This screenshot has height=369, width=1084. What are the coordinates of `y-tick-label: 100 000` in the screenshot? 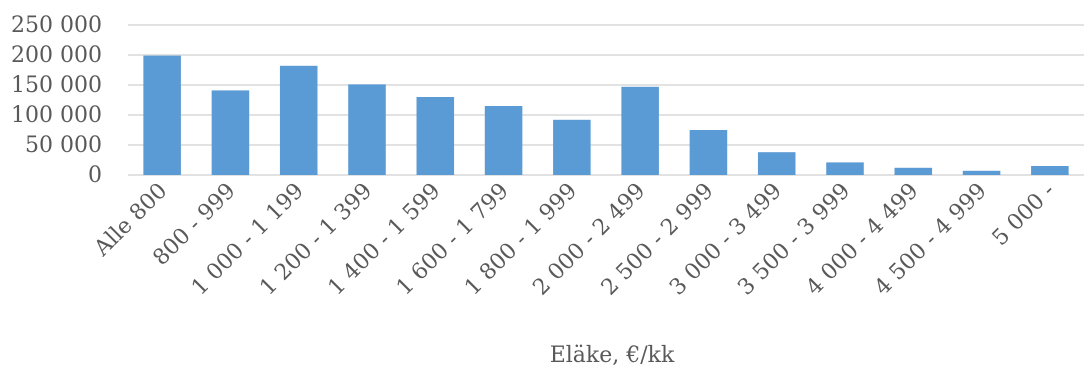 It's located at (56, 115).